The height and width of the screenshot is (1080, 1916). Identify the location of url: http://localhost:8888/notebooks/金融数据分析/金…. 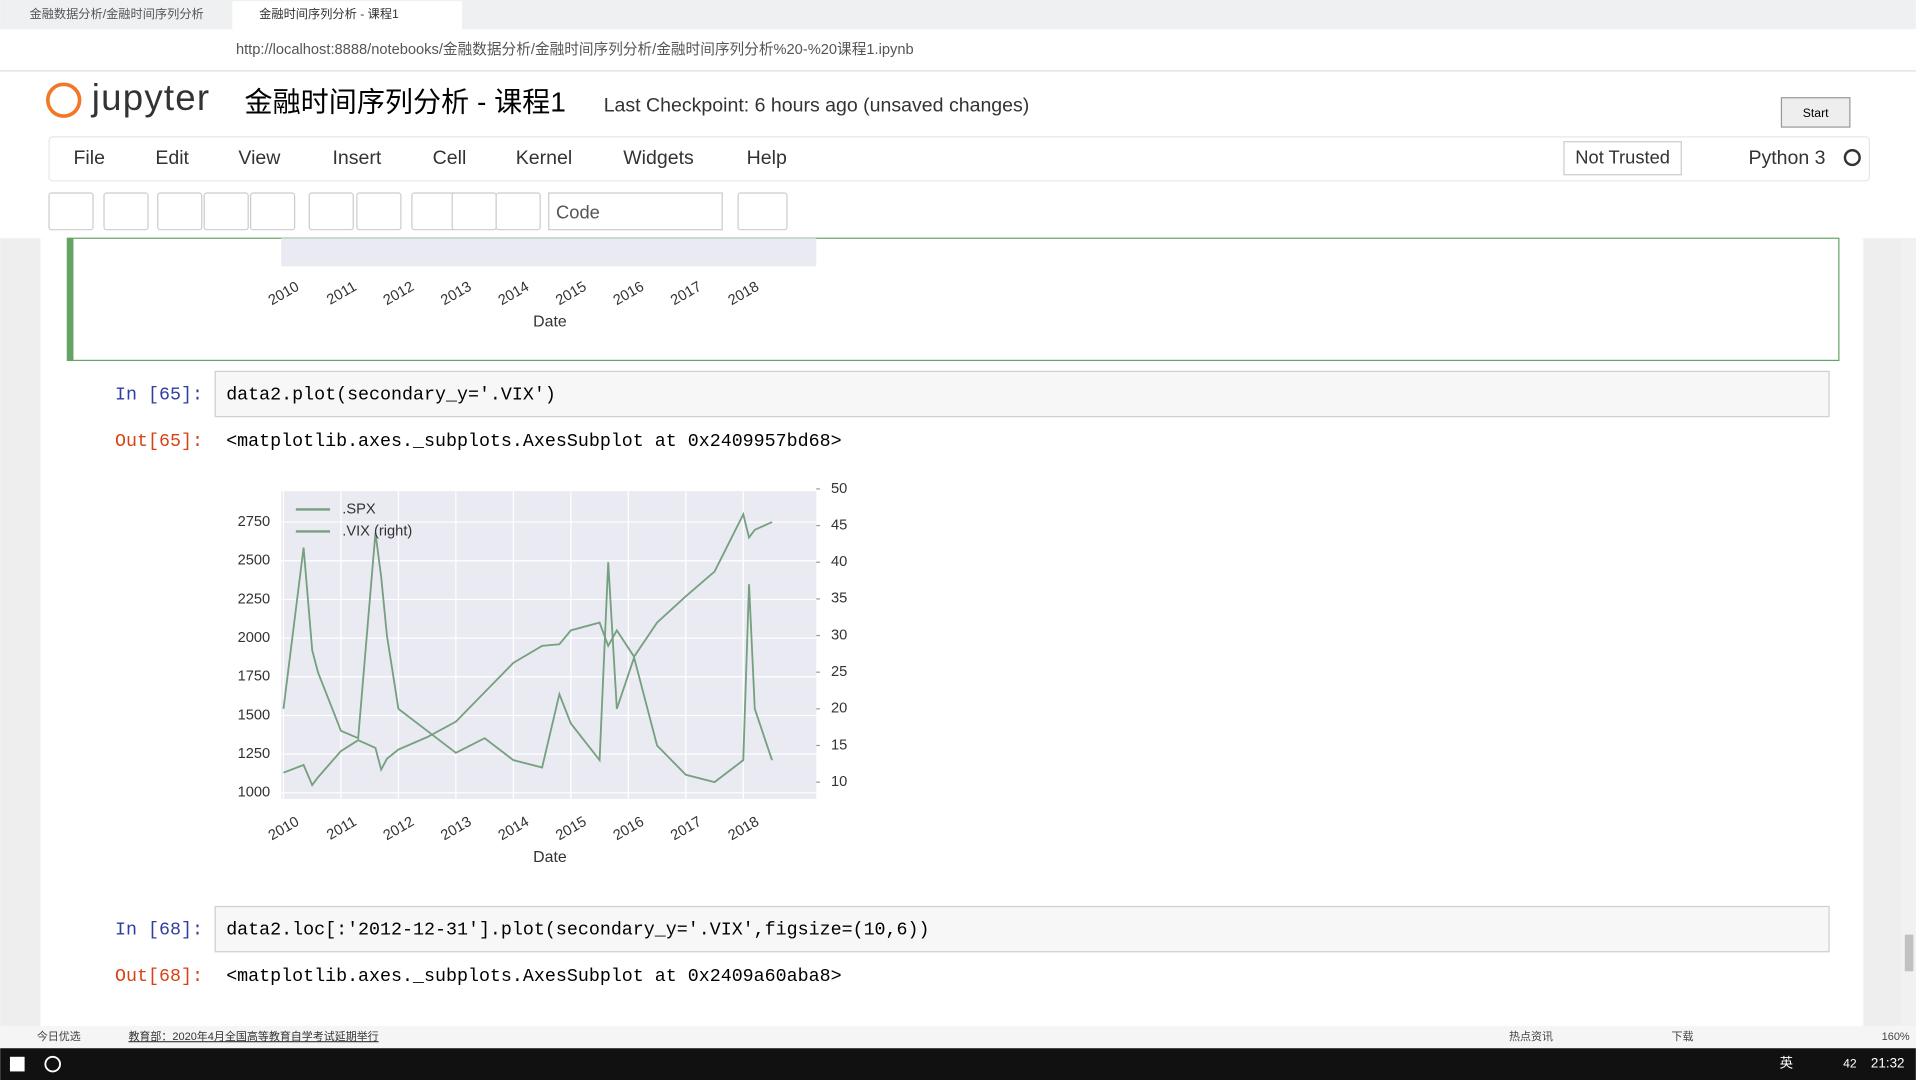
(575, 49).